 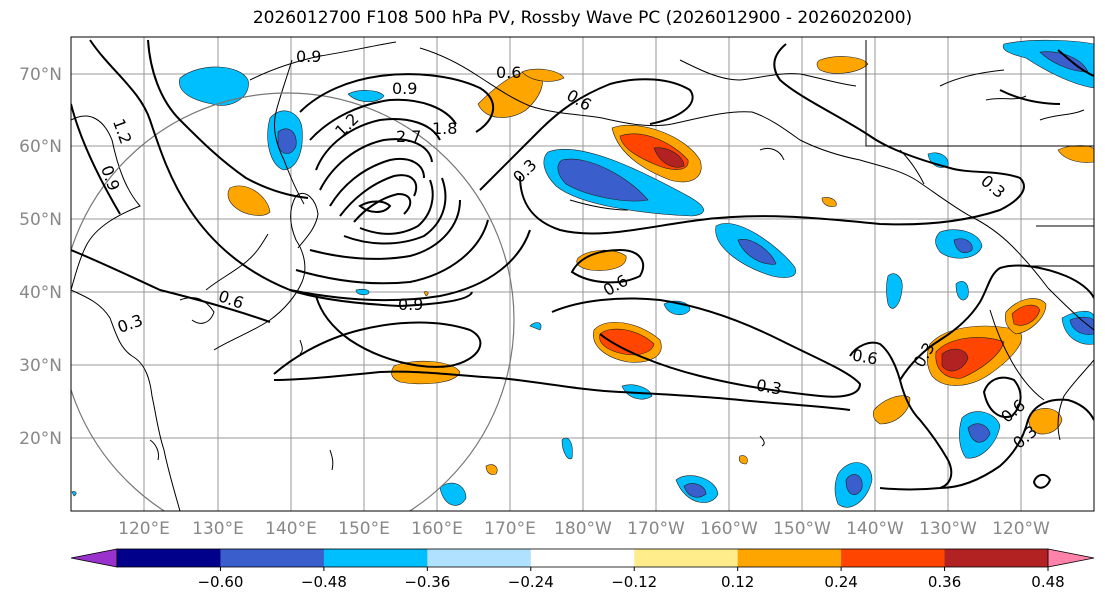 I want to click on colorbar-extend-high, so click(x=1071, y=558).